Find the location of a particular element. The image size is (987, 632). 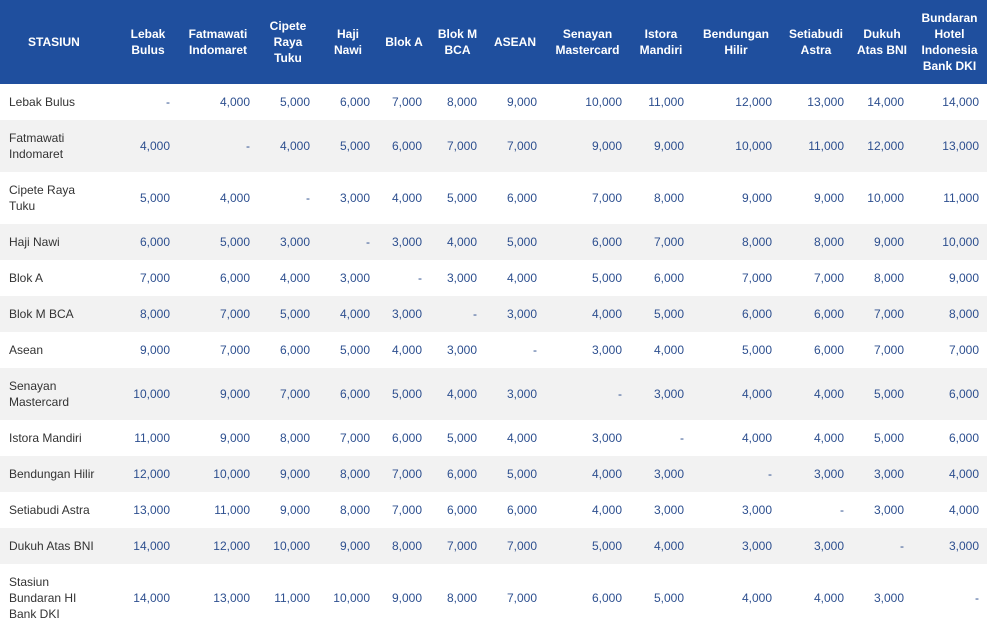

station-name: Lebak Bulus is located at coordinates (42, 102).